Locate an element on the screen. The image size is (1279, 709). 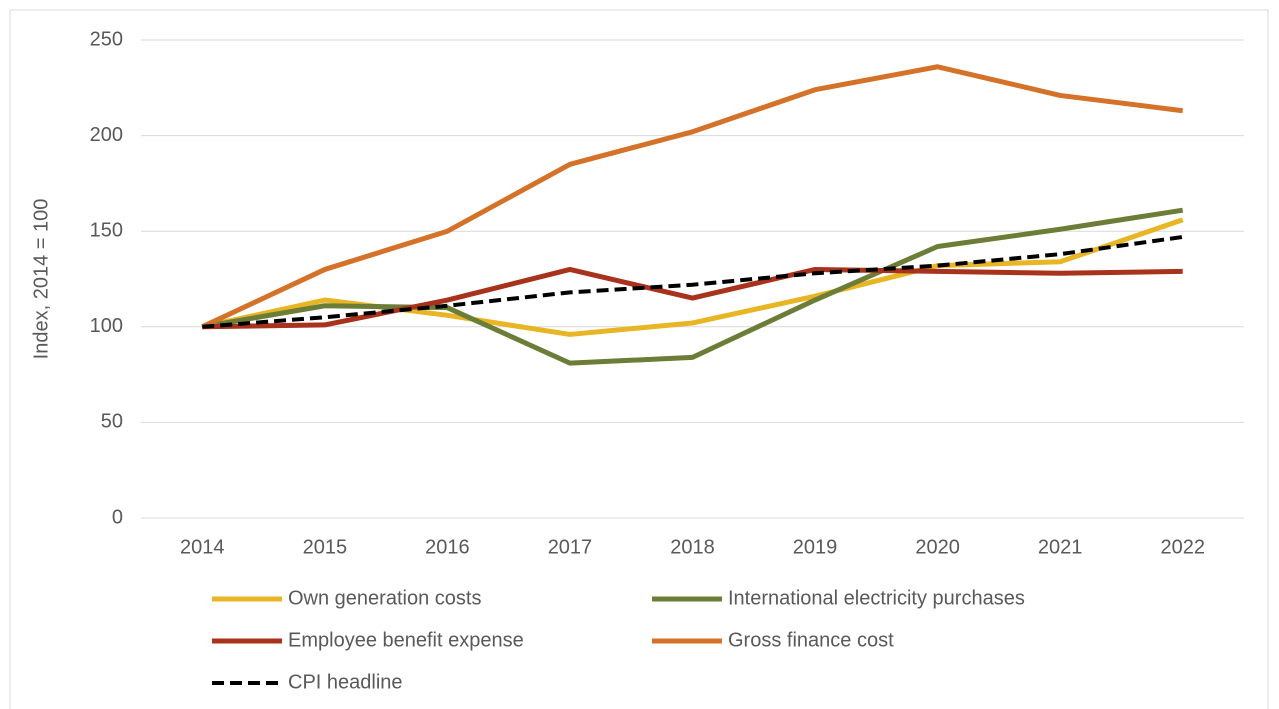
x-tick-label: 2016 is located at coordinates (447, 547).